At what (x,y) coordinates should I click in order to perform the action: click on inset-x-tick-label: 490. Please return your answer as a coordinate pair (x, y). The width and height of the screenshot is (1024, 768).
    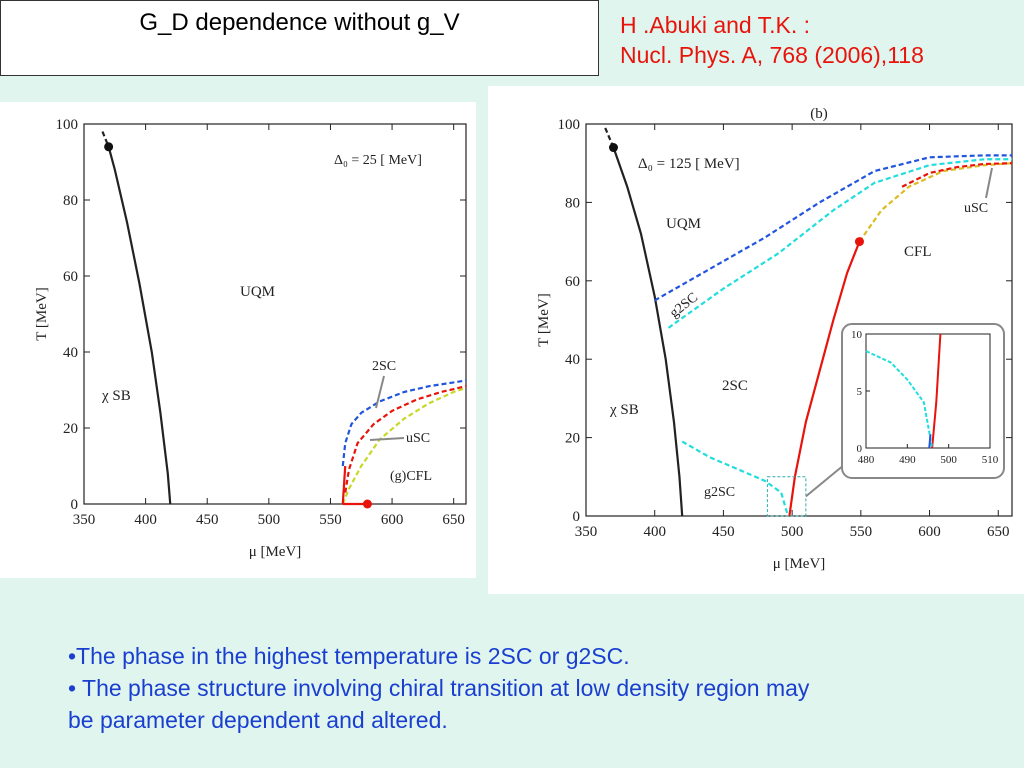
    Looking at the image, I should click on (907, 460).